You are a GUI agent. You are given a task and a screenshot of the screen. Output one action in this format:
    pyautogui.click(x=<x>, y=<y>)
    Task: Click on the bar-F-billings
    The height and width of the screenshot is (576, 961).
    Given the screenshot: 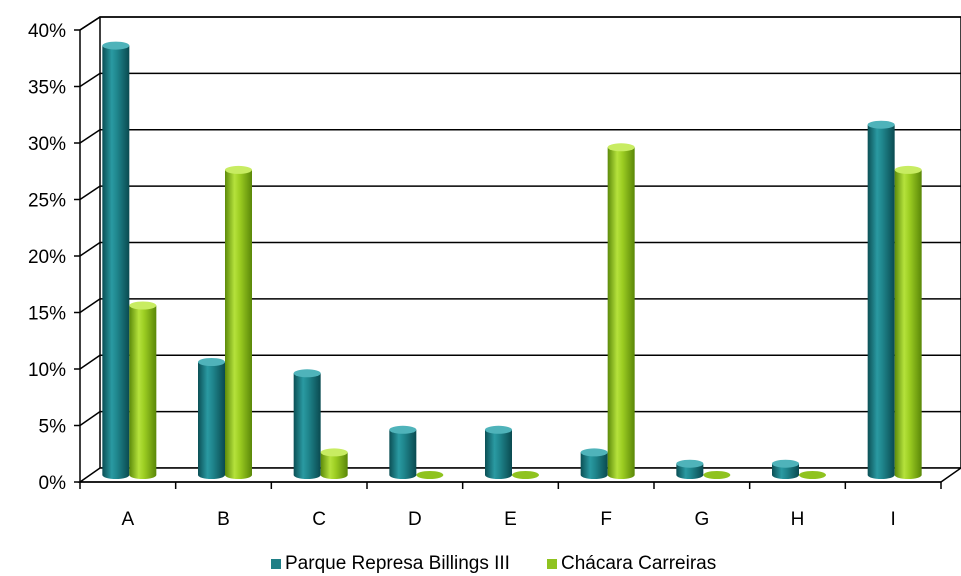 What is the action you would take?
    pyautogui.click(x=594, y=463)
    